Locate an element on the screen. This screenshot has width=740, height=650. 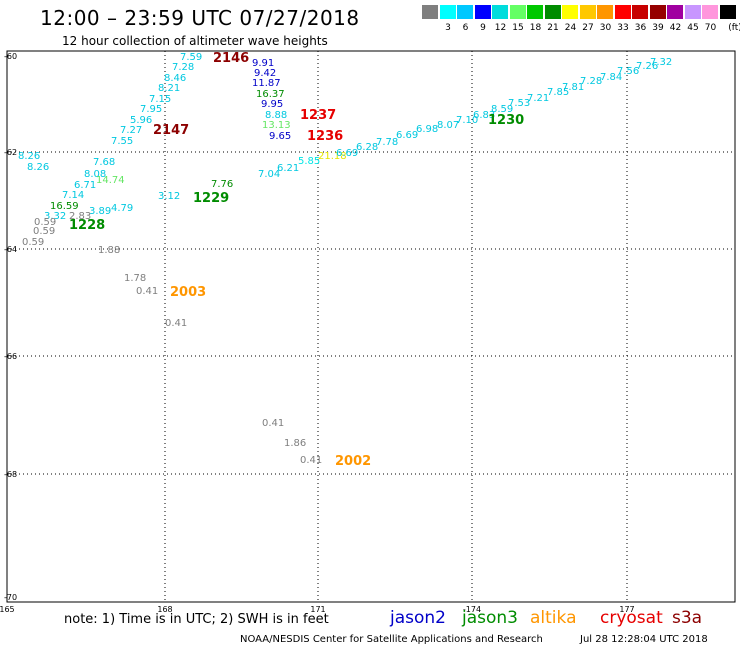
wave-height-value: 7.26 is located at coordinates (647, 66).